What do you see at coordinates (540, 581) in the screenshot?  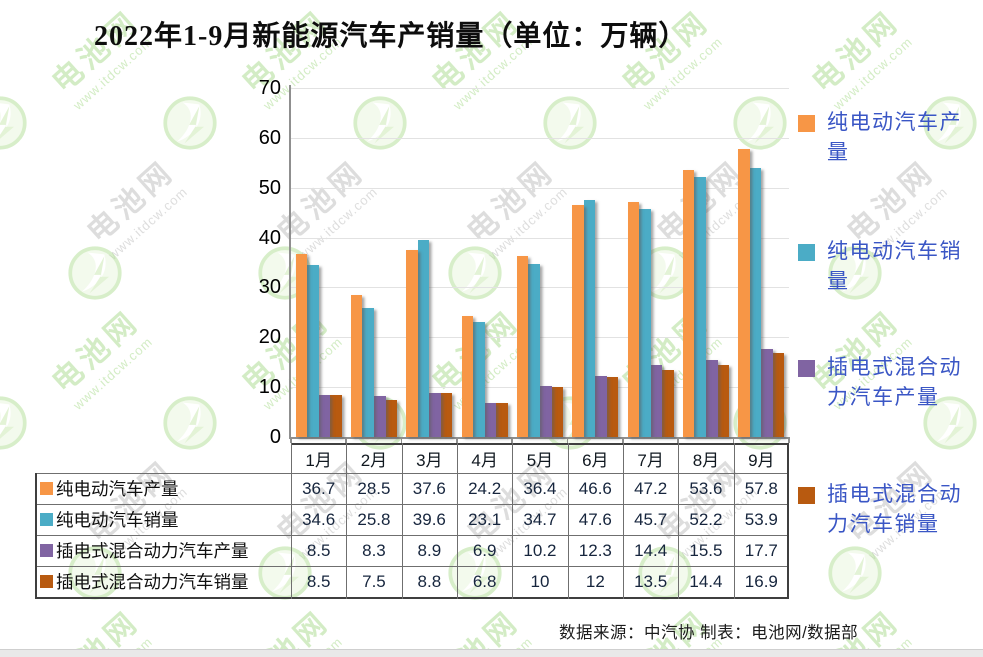 I see `table-value-cell: 10` at bounding box center [540, 581].